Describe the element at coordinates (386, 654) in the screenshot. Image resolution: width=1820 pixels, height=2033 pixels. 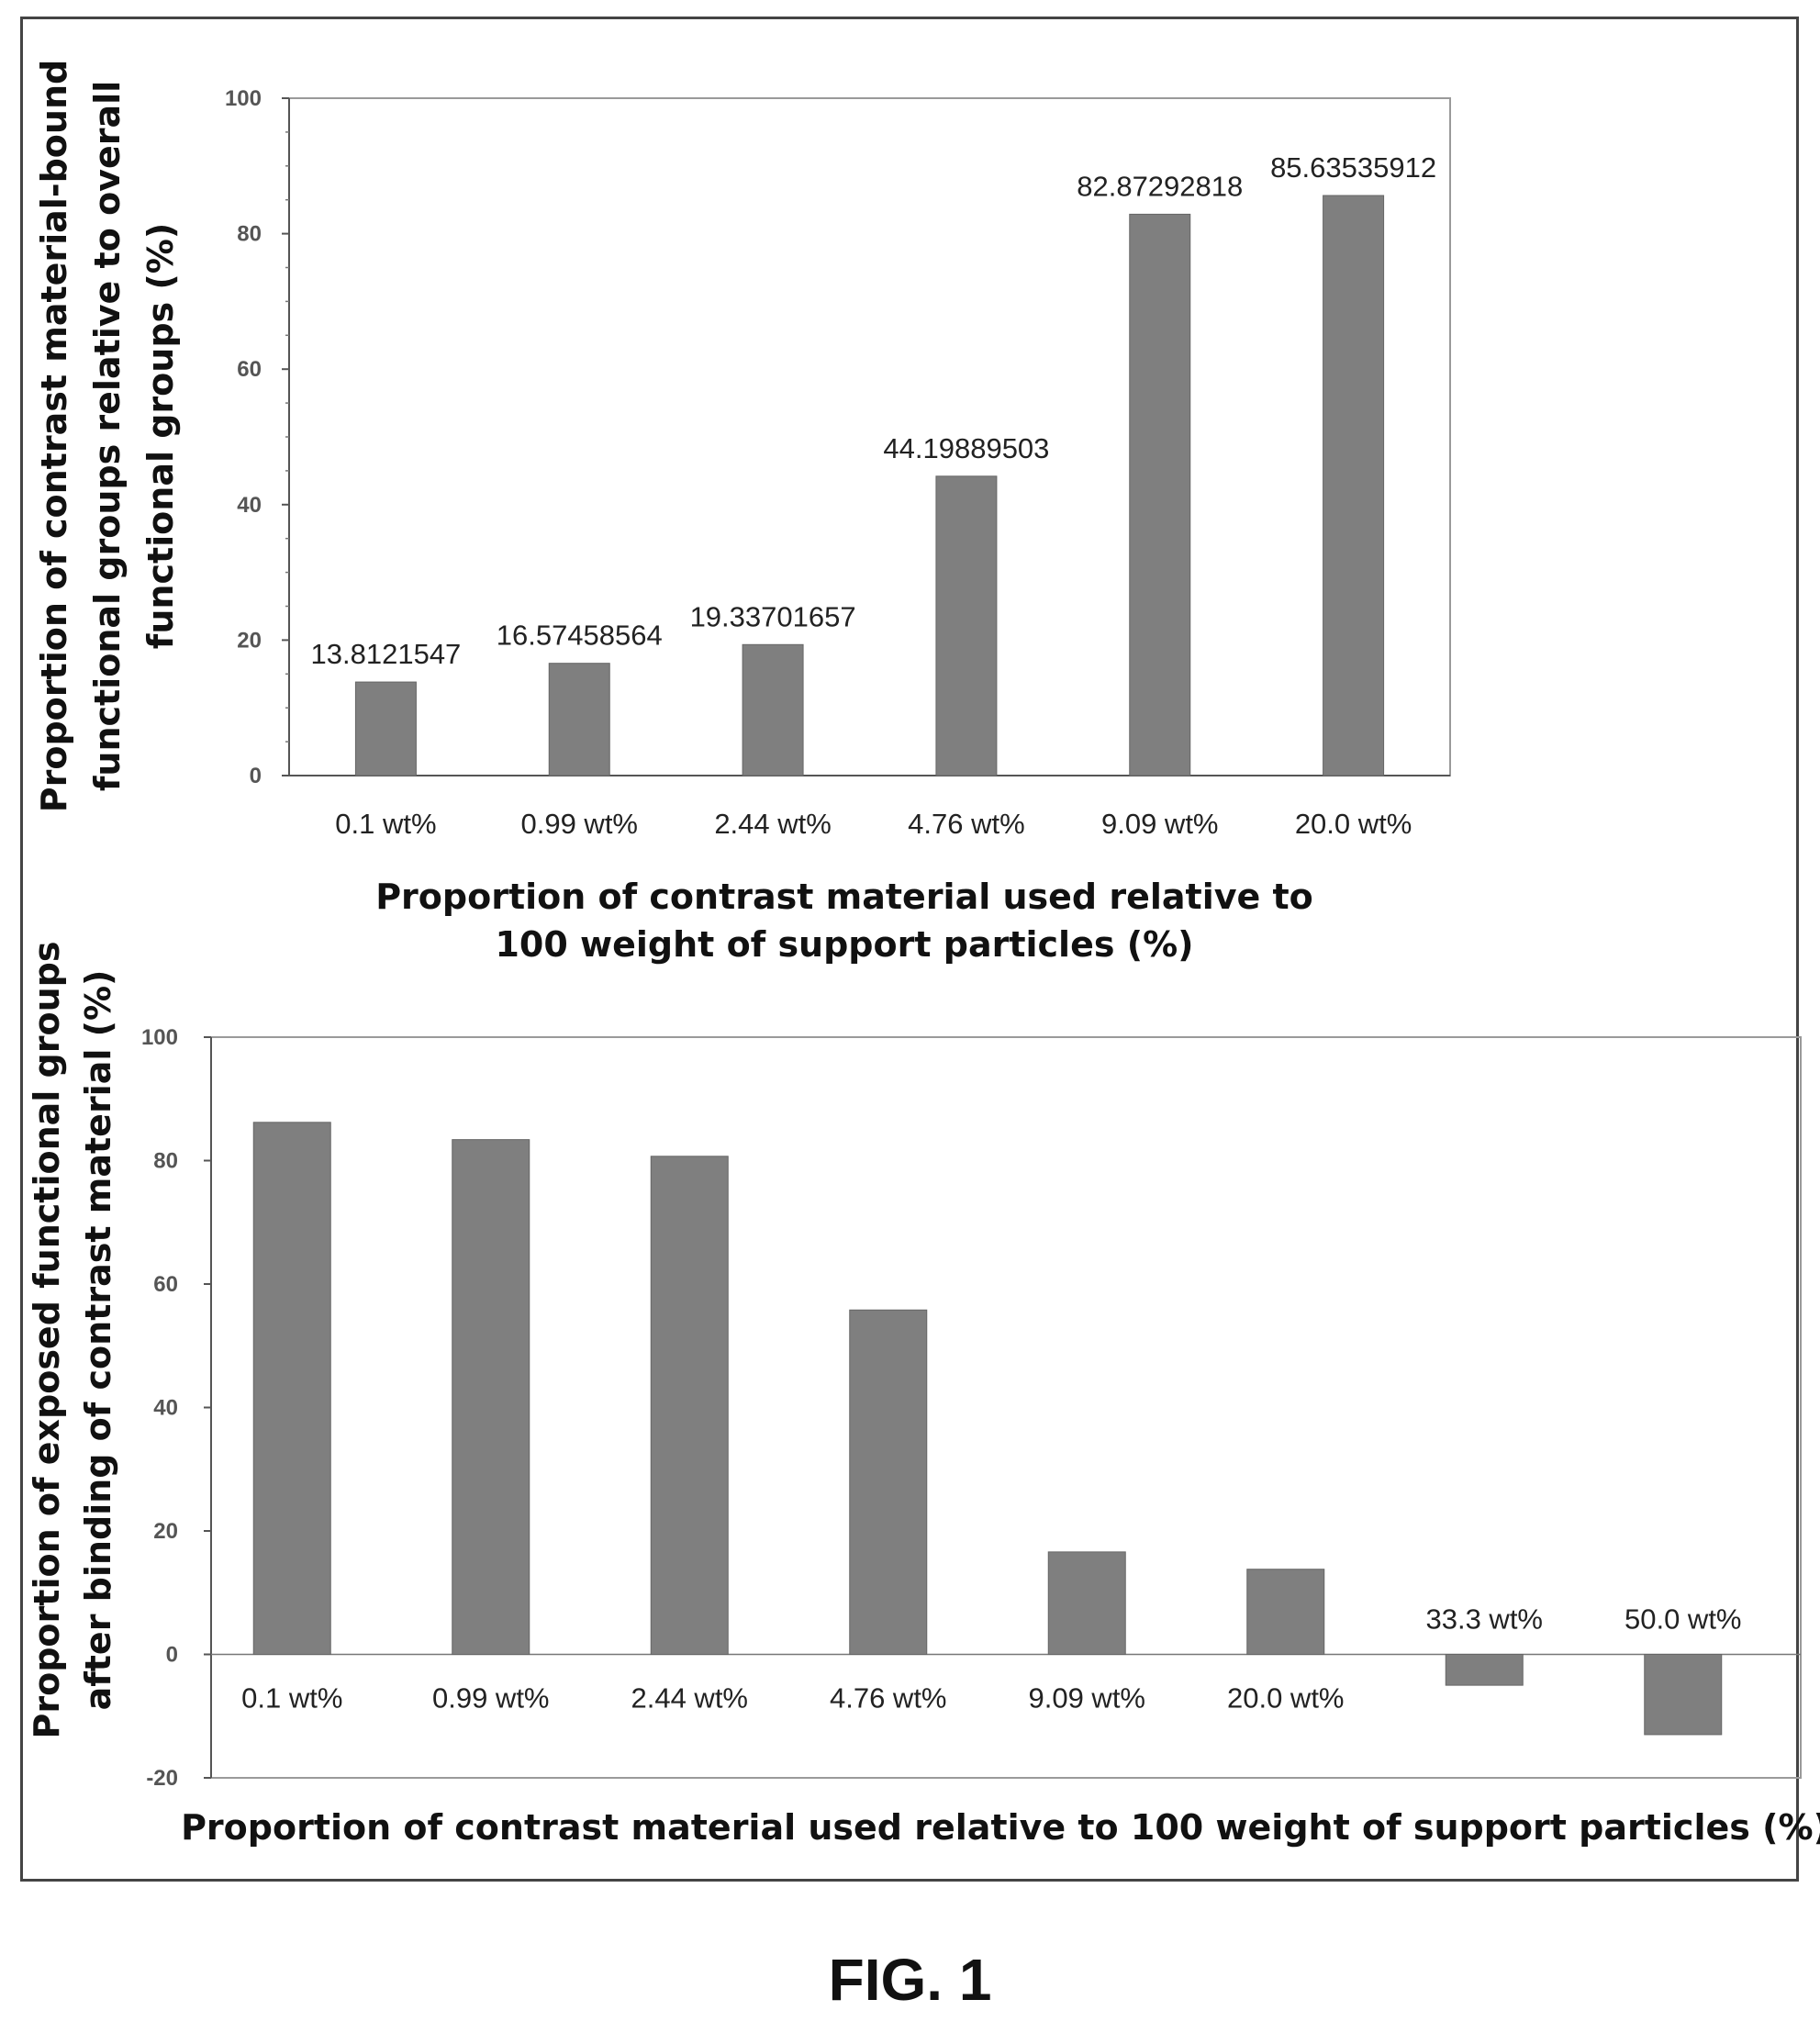
I see `data-label: 13.8121547` at that location.